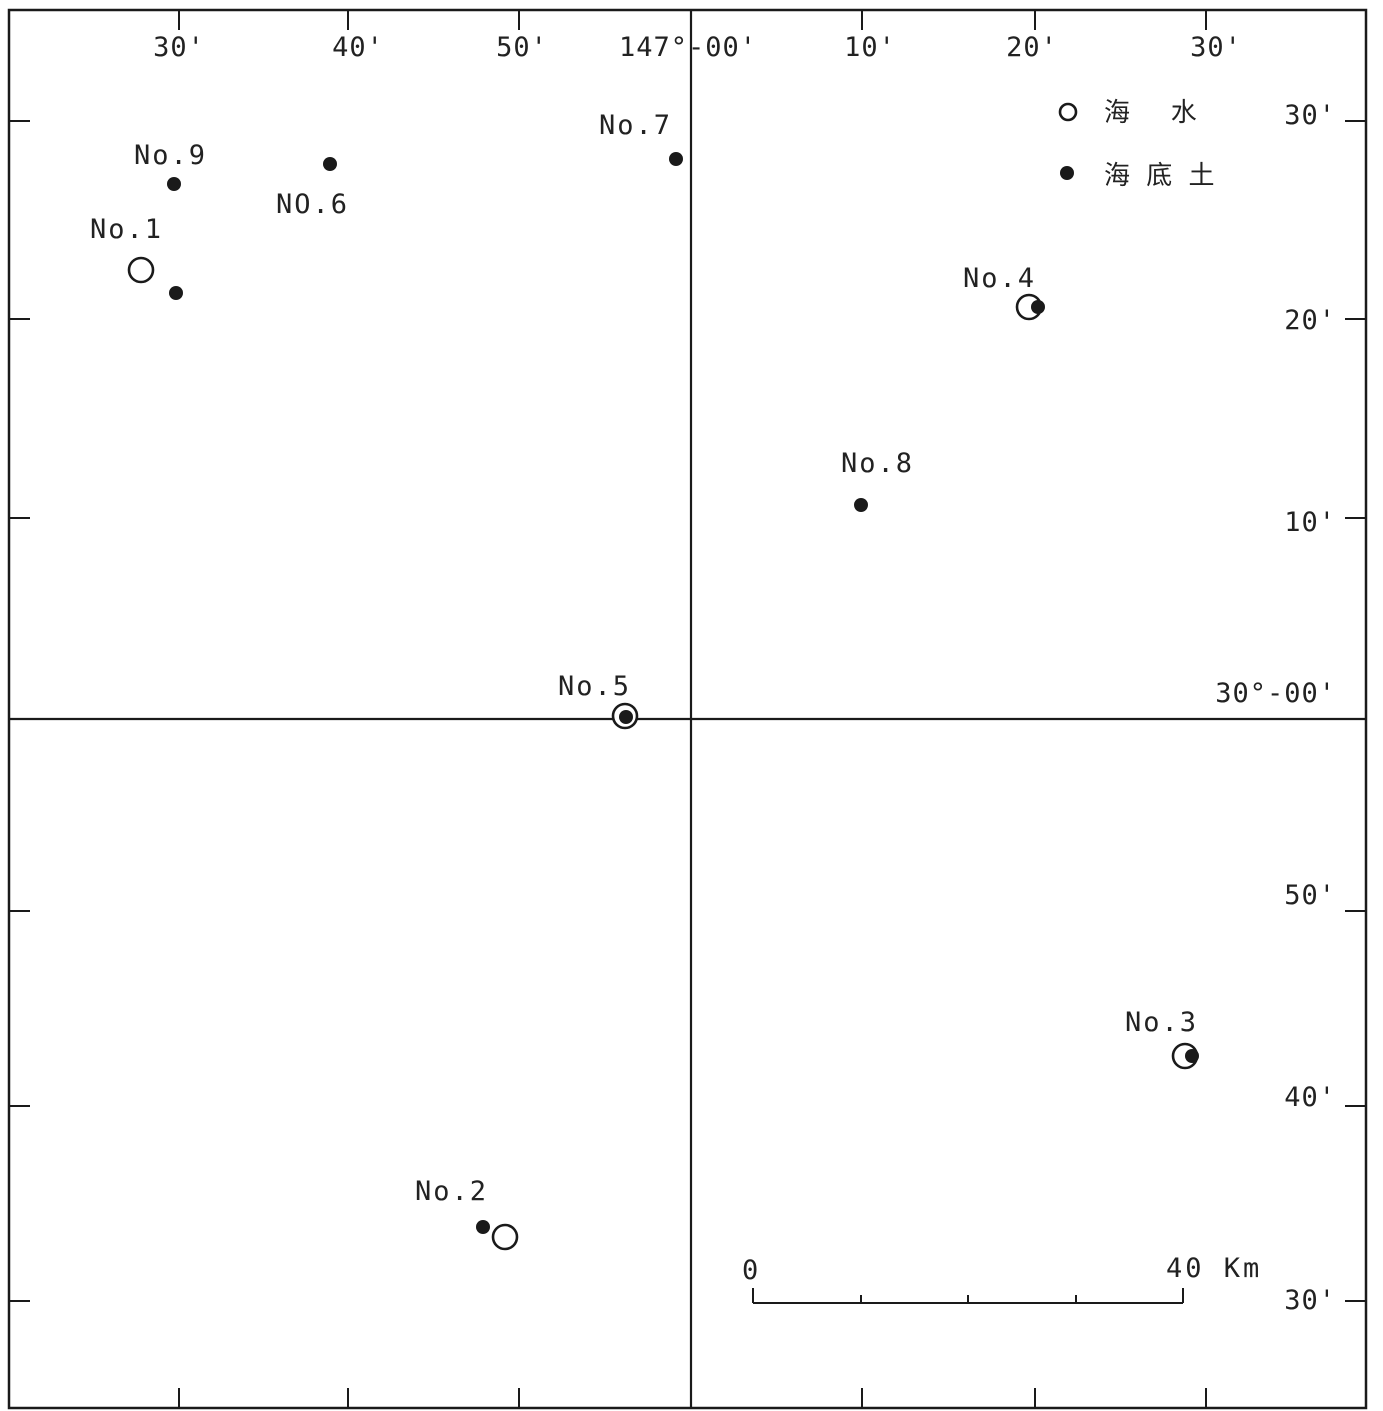 Image resolution: width=1383 pixels, height=1411 pixels. I want to click on station-no9: No.9, so click(170, 165).